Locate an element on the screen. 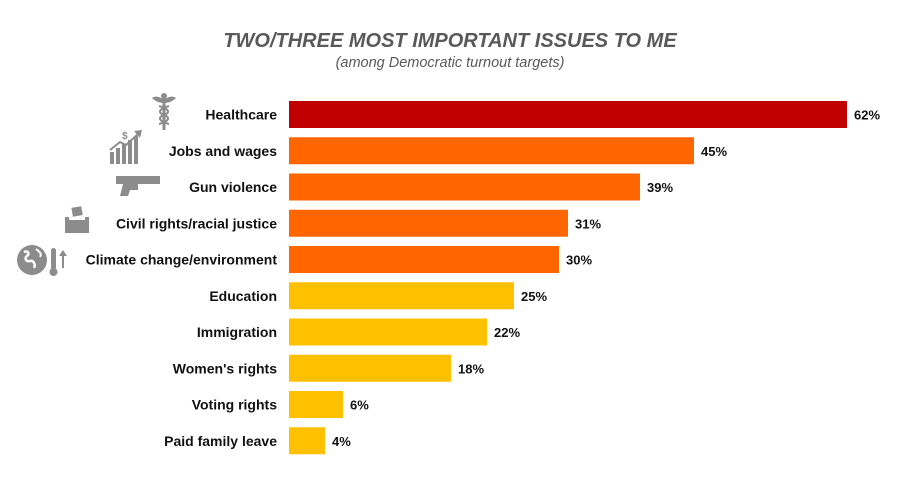 This screenshot has width=900, height=478. value-label: 30% is located at coordinates (579, 260).